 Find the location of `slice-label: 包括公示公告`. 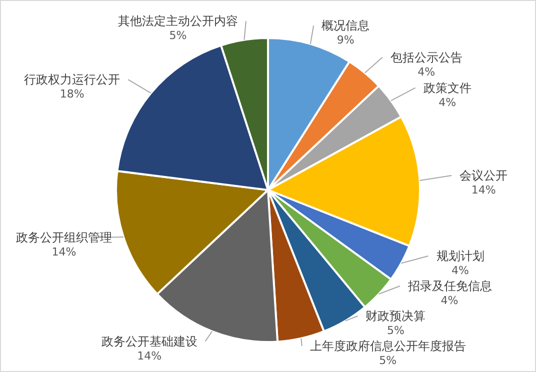

slice-label: 包括公示公告 is located at coordinates (426, 57).